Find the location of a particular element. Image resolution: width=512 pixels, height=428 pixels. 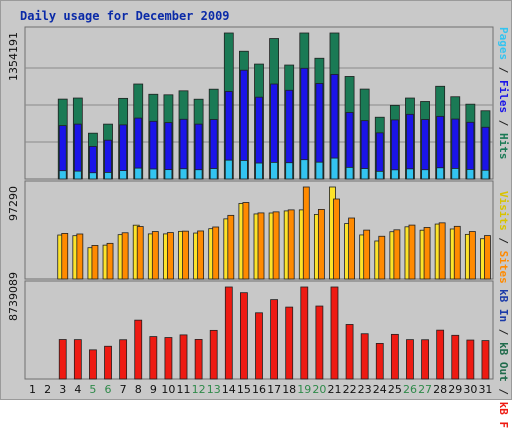

x-tick-label-25: 25 is located at coordinates (394, 389).